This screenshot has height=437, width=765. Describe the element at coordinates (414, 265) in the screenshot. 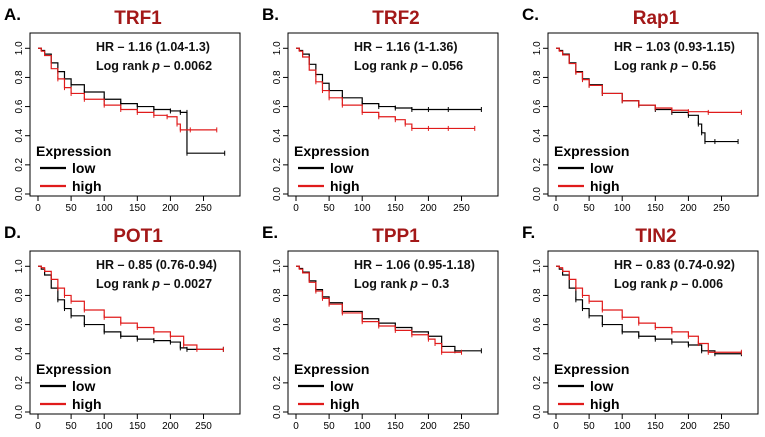

I see `hazard-ratio: HR – 1.06 (0.95-1.18)` at that location.